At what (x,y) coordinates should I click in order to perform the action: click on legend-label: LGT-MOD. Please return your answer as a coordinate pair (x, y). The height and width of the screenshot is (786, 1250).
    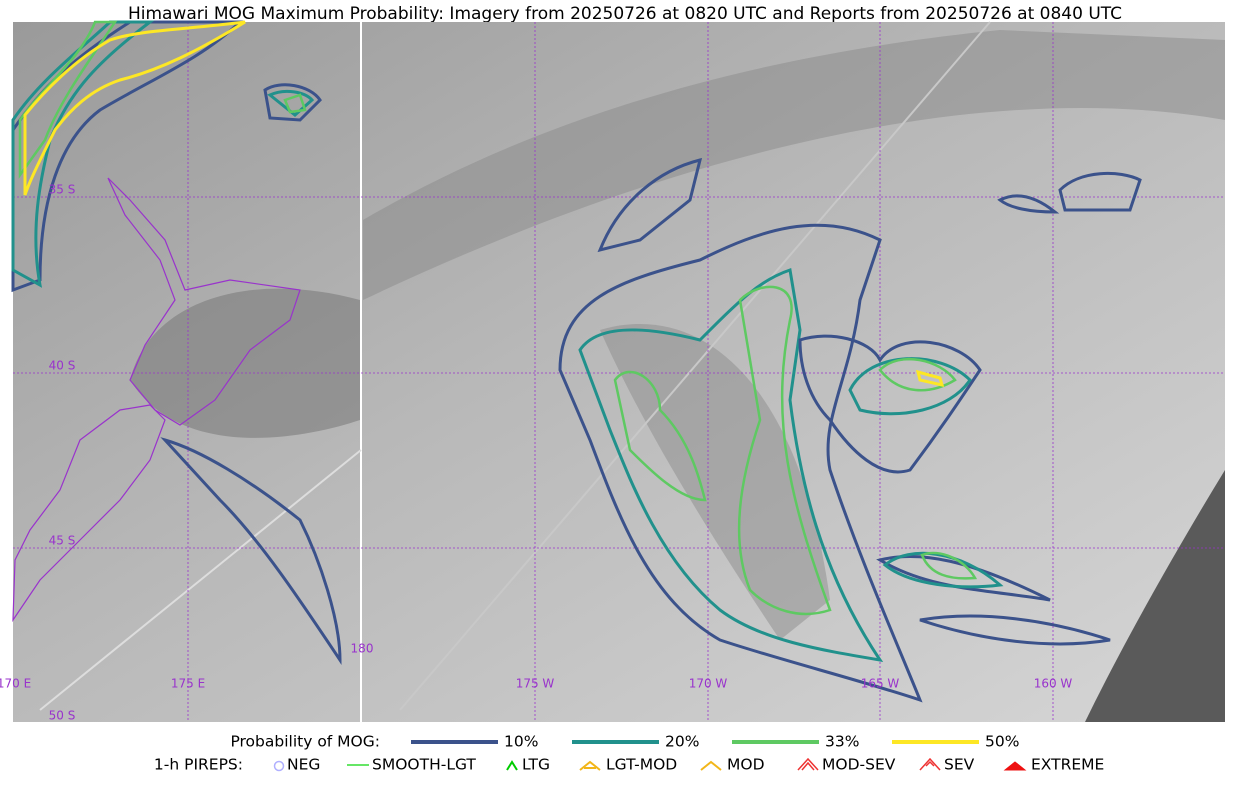
    Looking at the image, I should click on (641, 765).